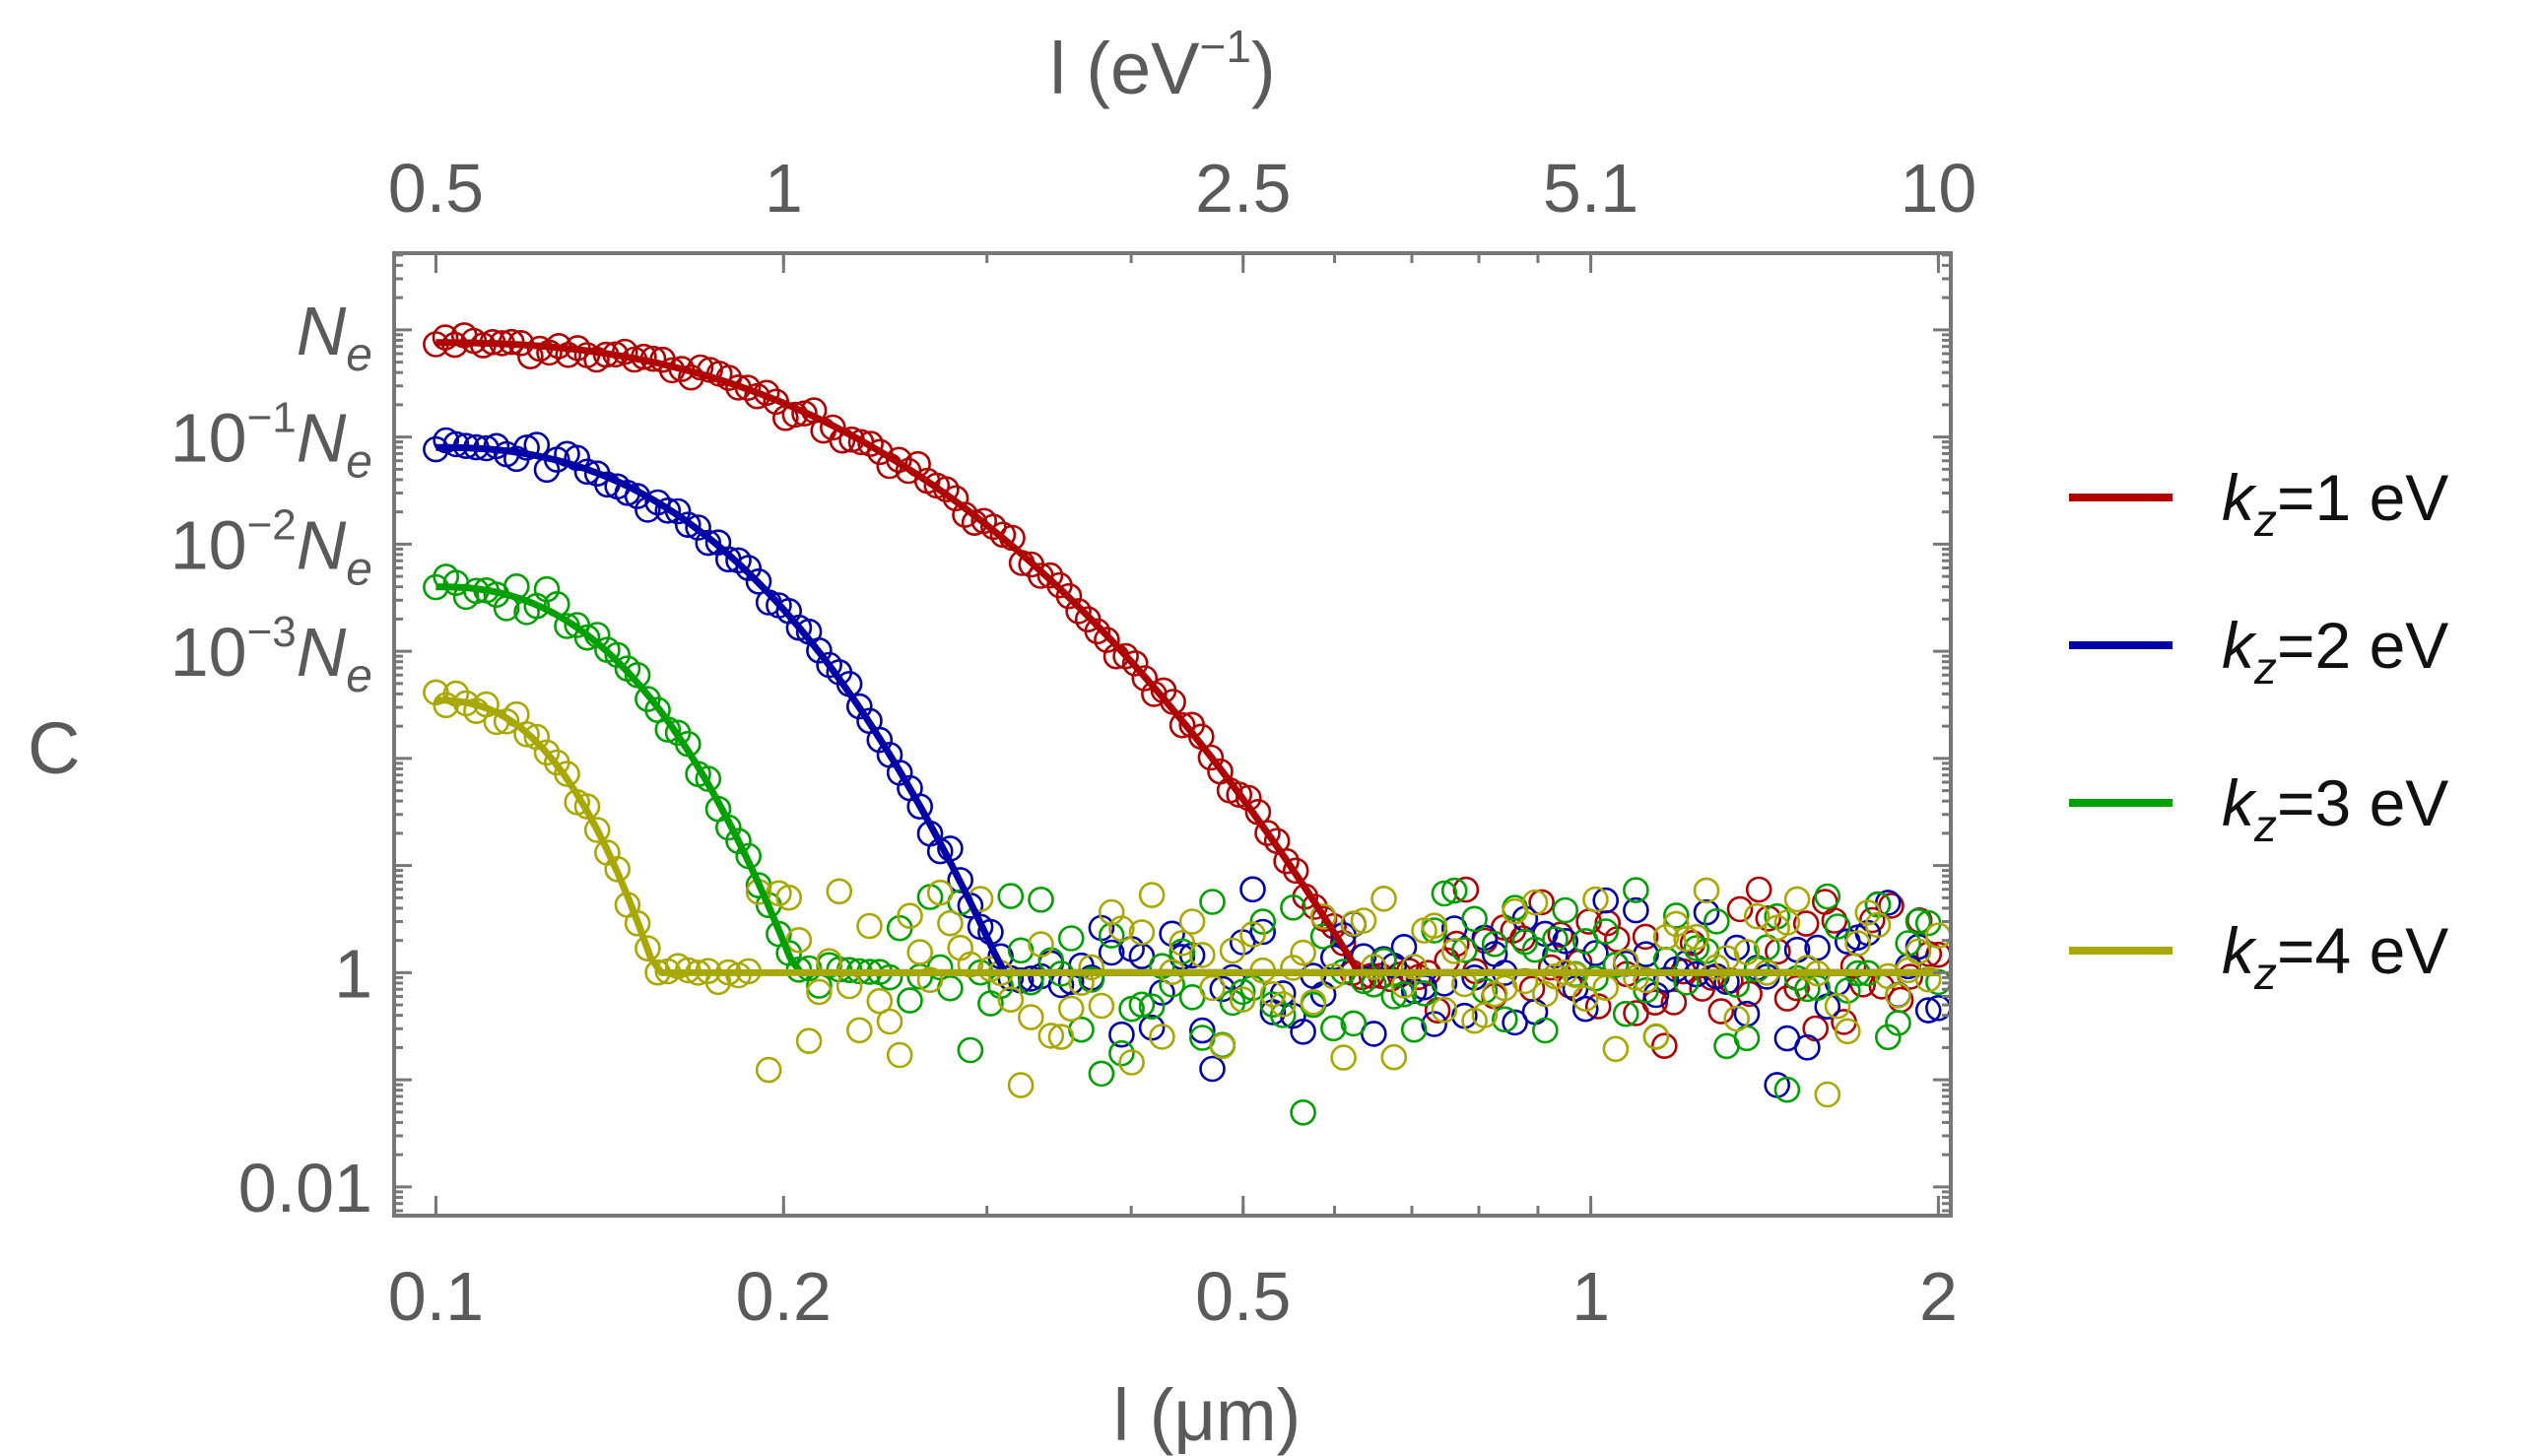 This screenshot has height=1456, width=2539. I want to click on legend: kz=1 eV kz=2 eV kz=3 eV kz=4 eV, so click(2258, 730).